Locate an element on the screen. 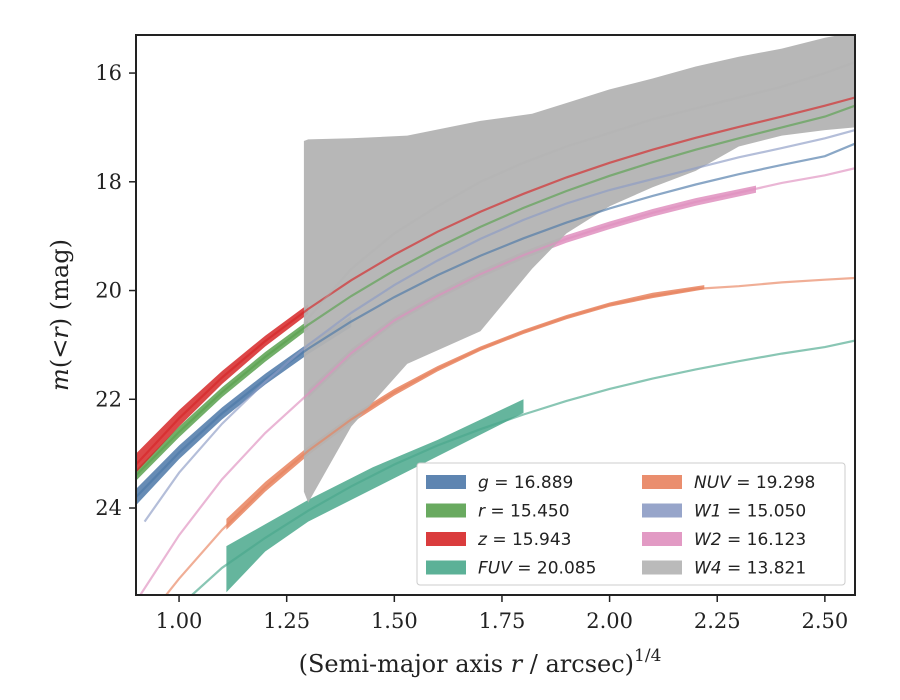  y-tick-label: 22 is located at coordinates (108, 399).